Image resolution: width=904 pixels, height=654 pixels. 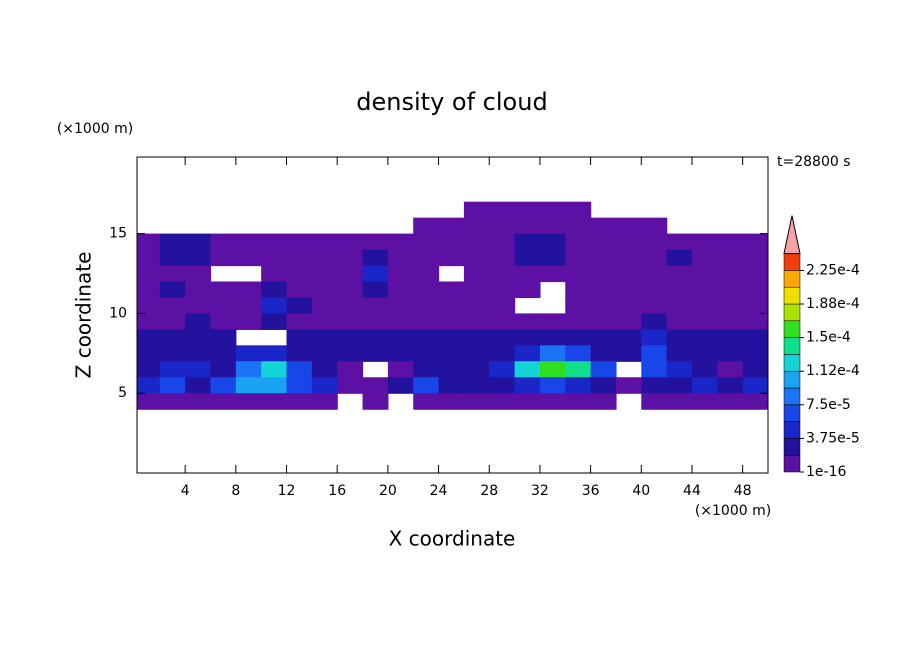 I want to click on x-tick-label: 36, so click(x=591, y=491).